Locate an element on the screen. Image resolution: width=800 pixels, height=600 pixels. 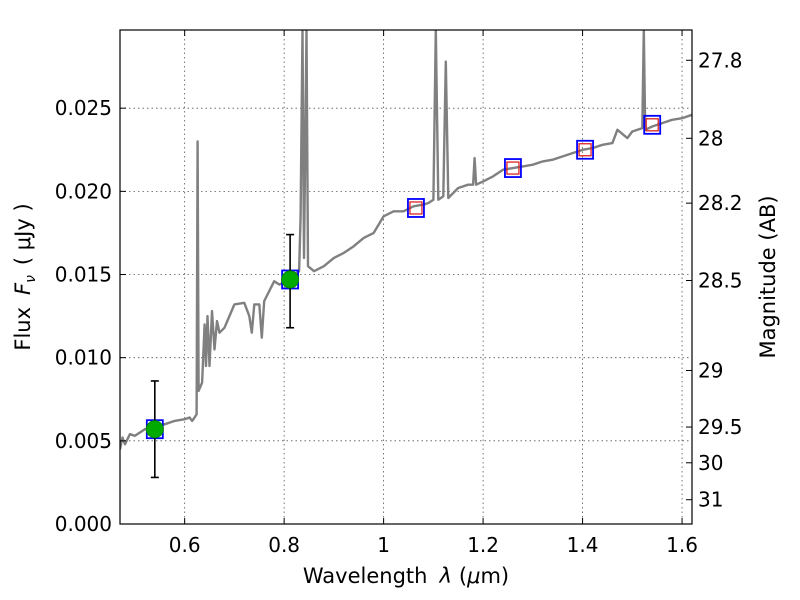
y-tick-label: 0.000 is located at coordinates (83, 524).